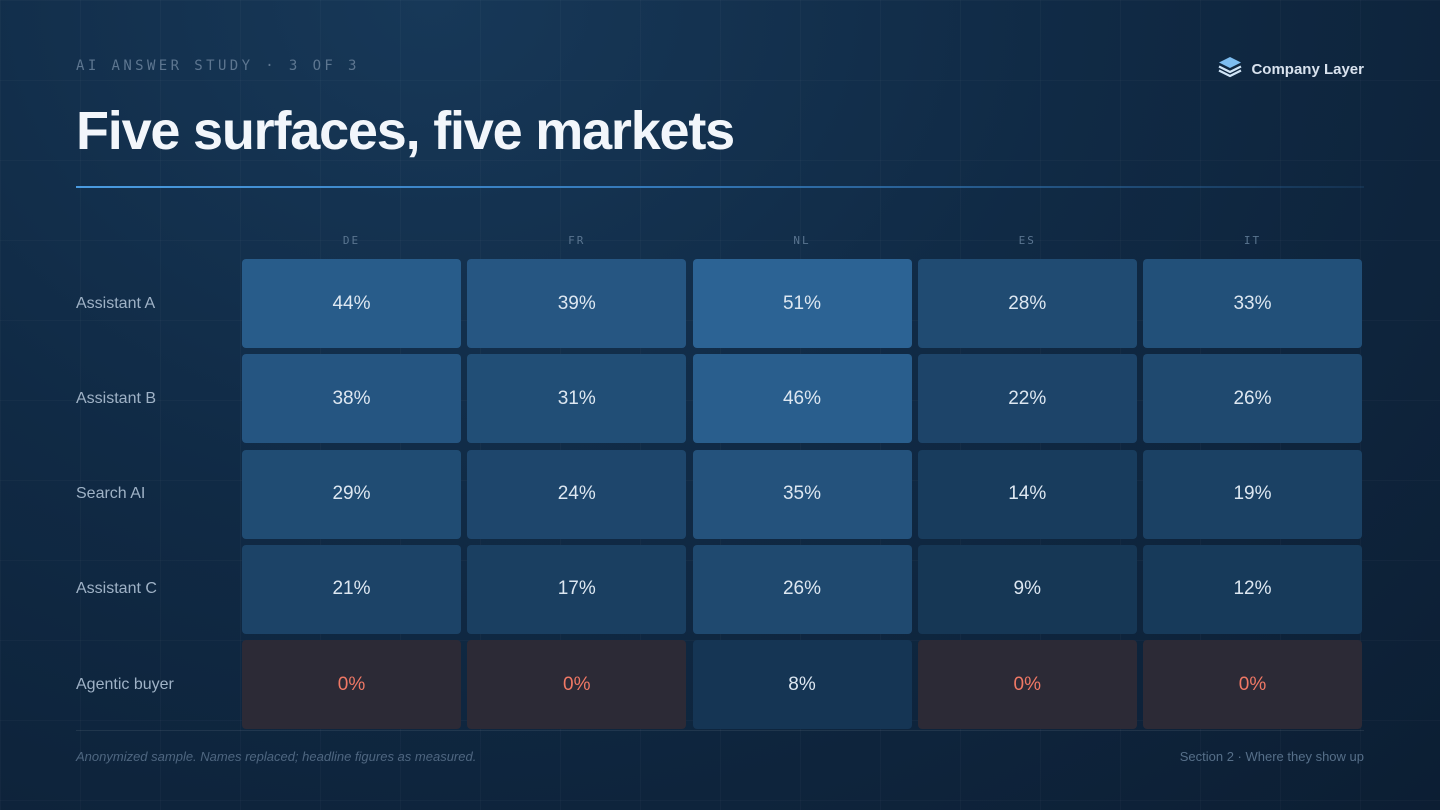 The image size is (1440, 810). What do you see at coordinates (351, 399) in the screenshot?
I see `heatmap-cell: 38%` at bounding box center [351, 399].